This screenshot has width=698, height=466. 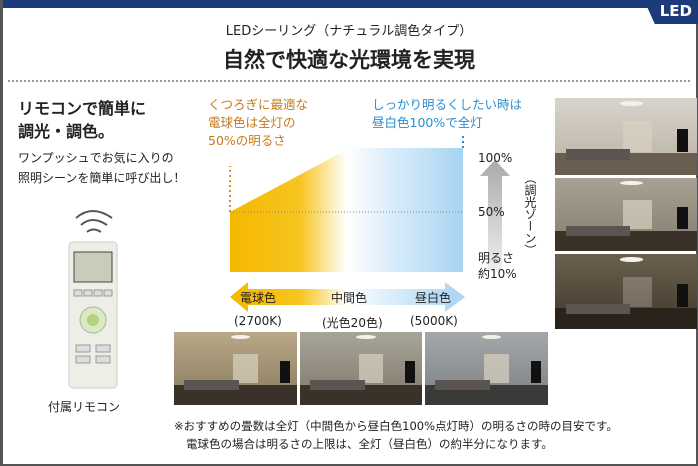 I want to click on kelvin-mid: (光色20色), so click(x=352, y=323).